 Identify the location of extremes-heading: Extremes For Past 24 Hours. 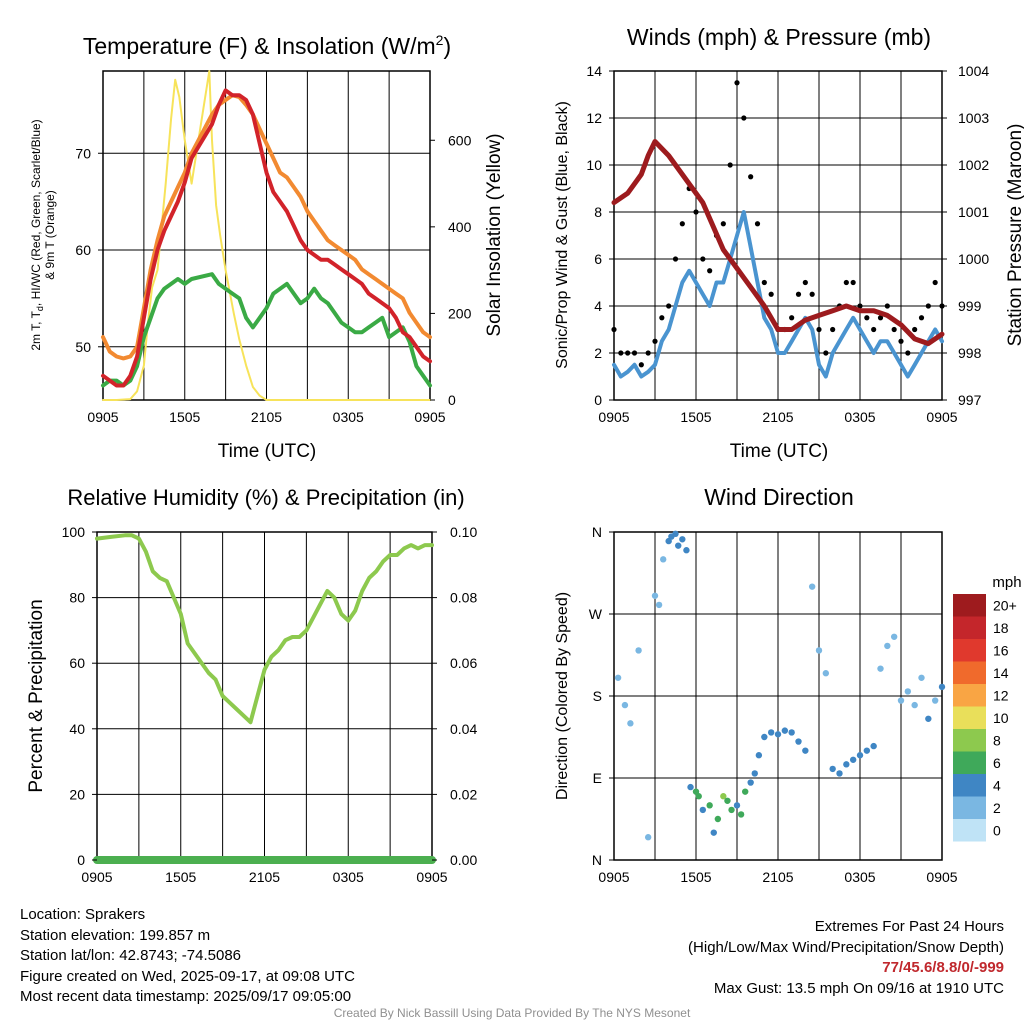
(909, 926).